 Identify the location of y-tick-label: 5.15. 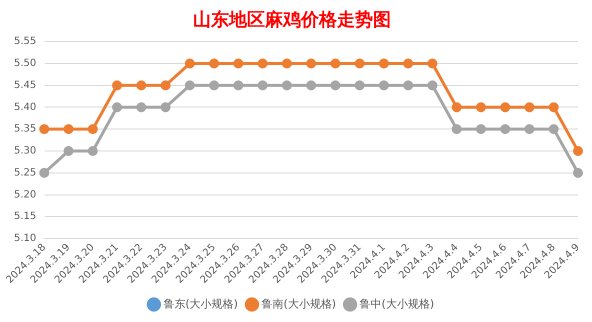
(25, 216).